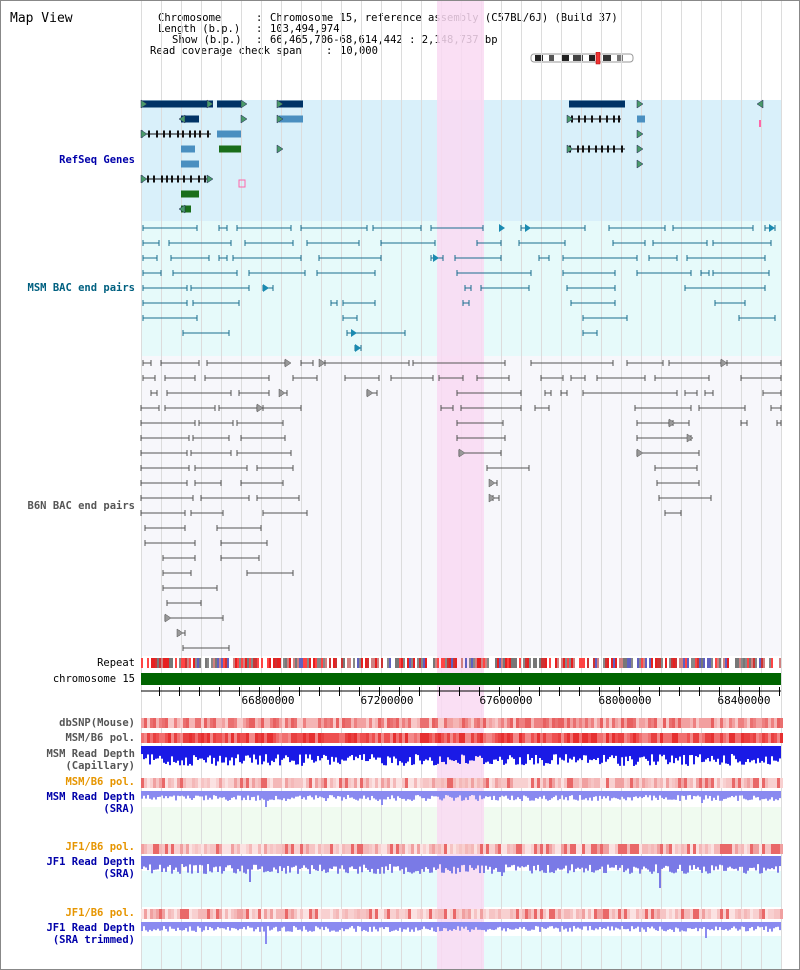  I want to click on refseq-exon, so click(208, 134).